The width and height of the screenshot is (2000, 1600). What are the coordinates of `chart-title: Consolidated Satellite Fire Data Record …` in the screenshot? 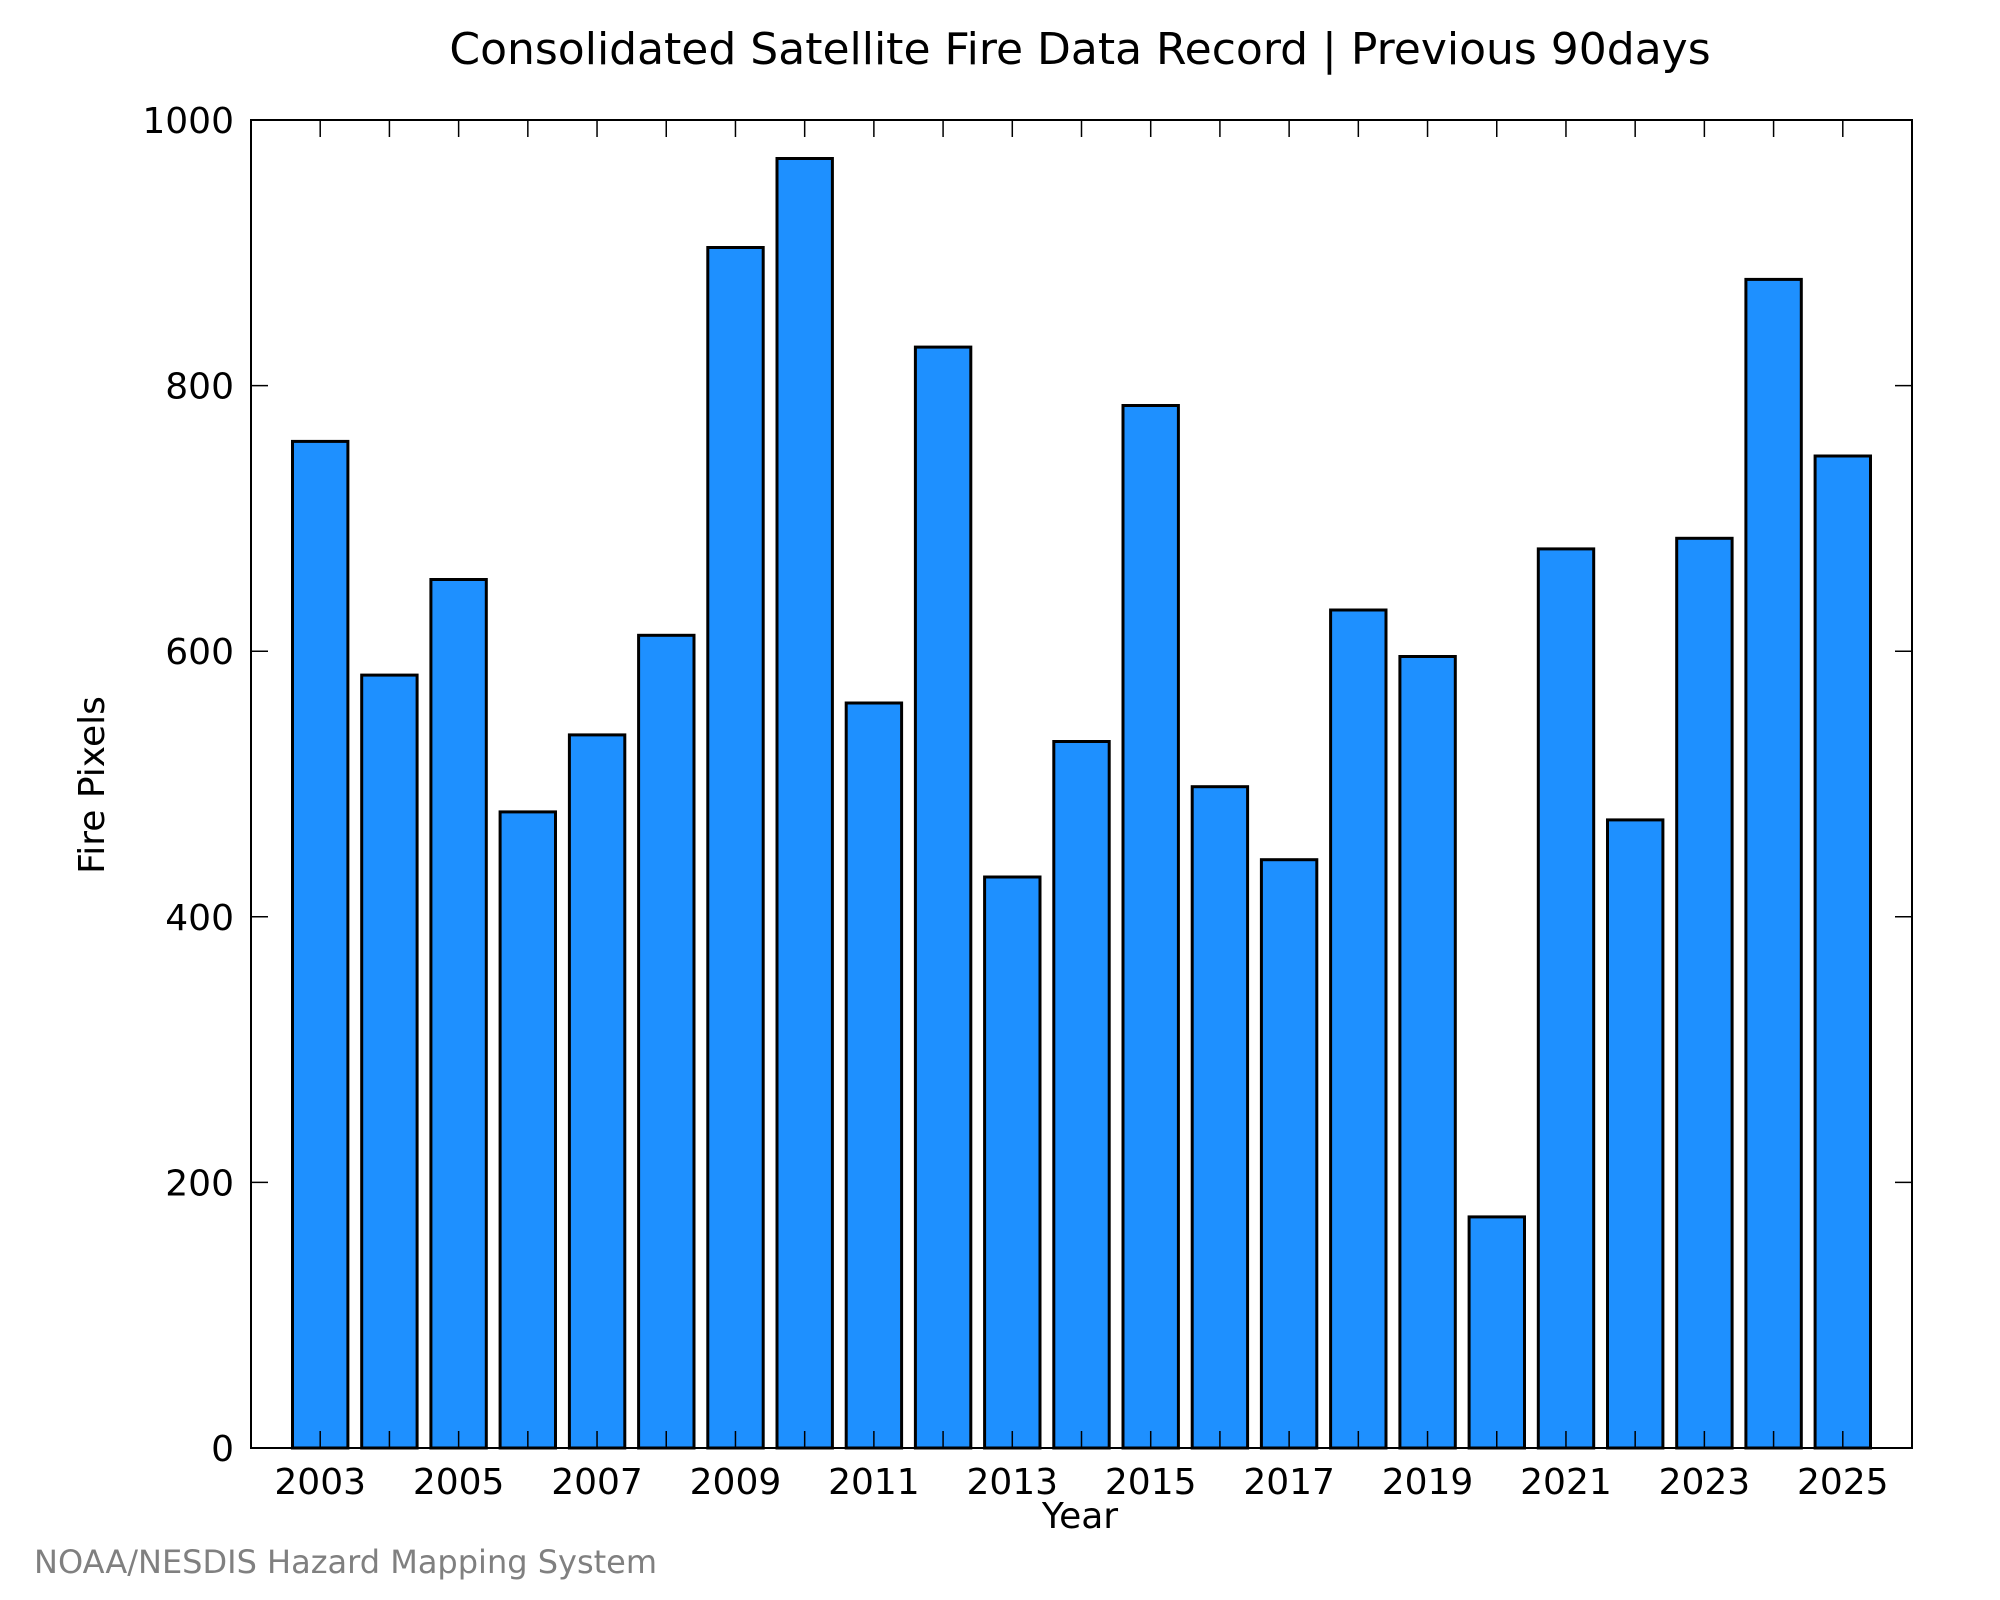 It's located at (1079, 49).